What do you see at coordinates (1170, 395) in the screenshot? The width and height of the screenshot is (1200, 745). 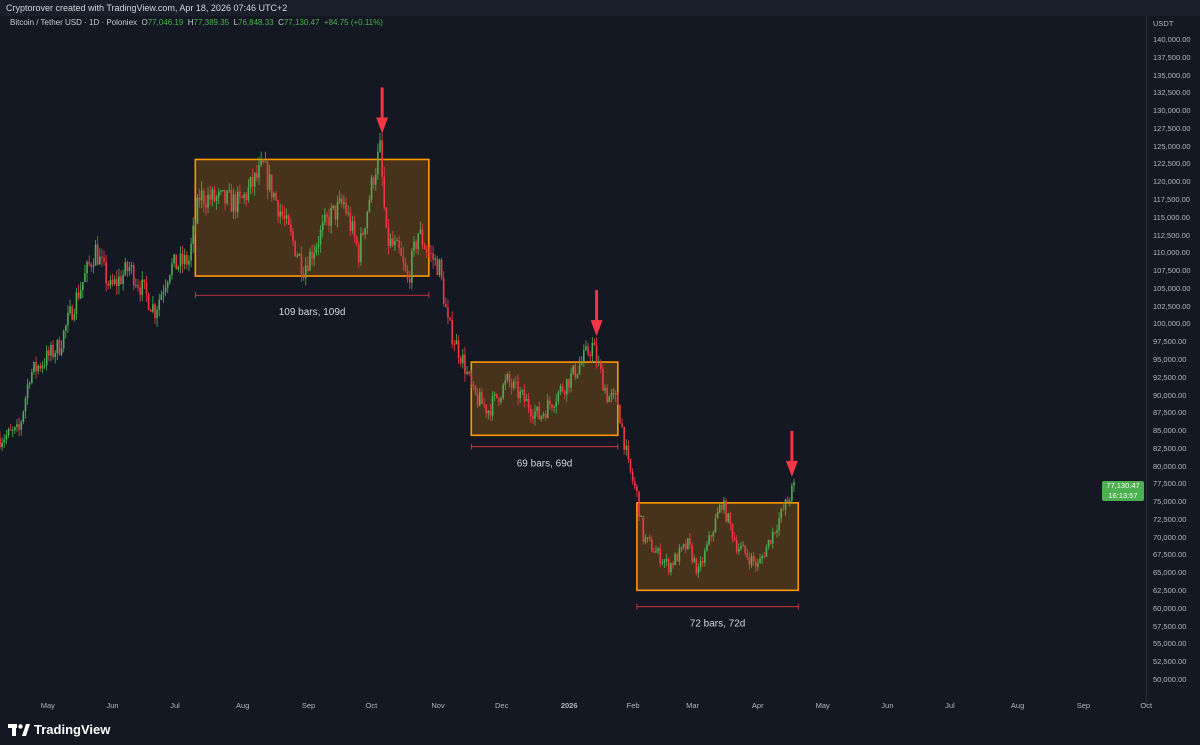 I see `price-tick: 90,000.00` at bounding box center [1170, 395].